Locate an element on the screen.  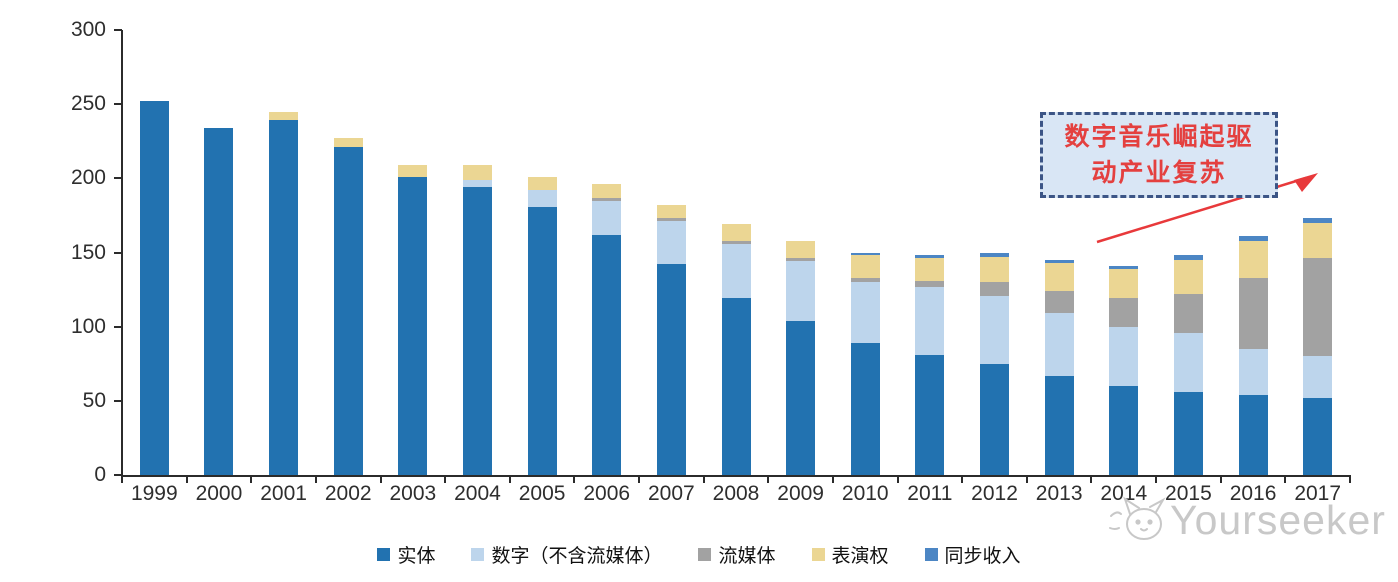
annotation-line2: 动产业复苏 is located at coordinates (1159, 173).